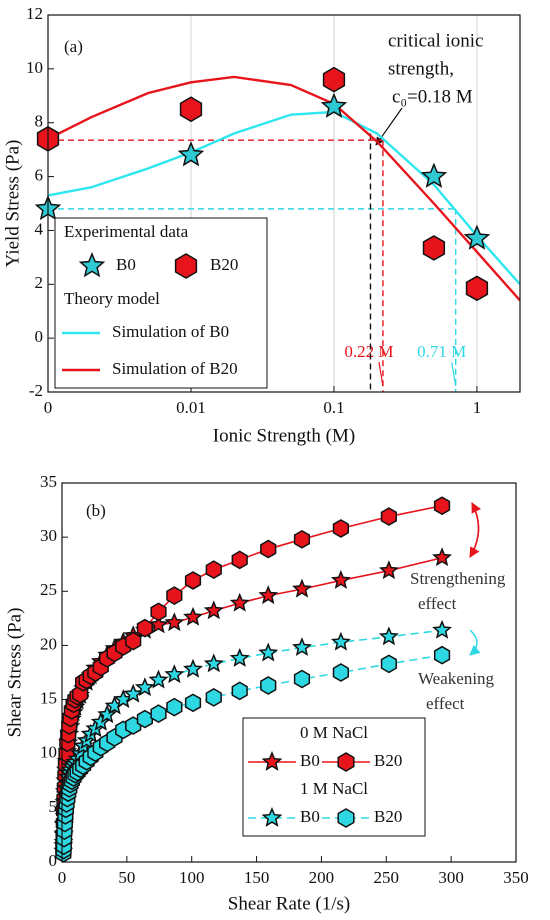 The height and width of the screenshot is (920, 550). Describe the element at coordinates (421, 68) in the screenshot. I see `annotation: strength,` at that location.